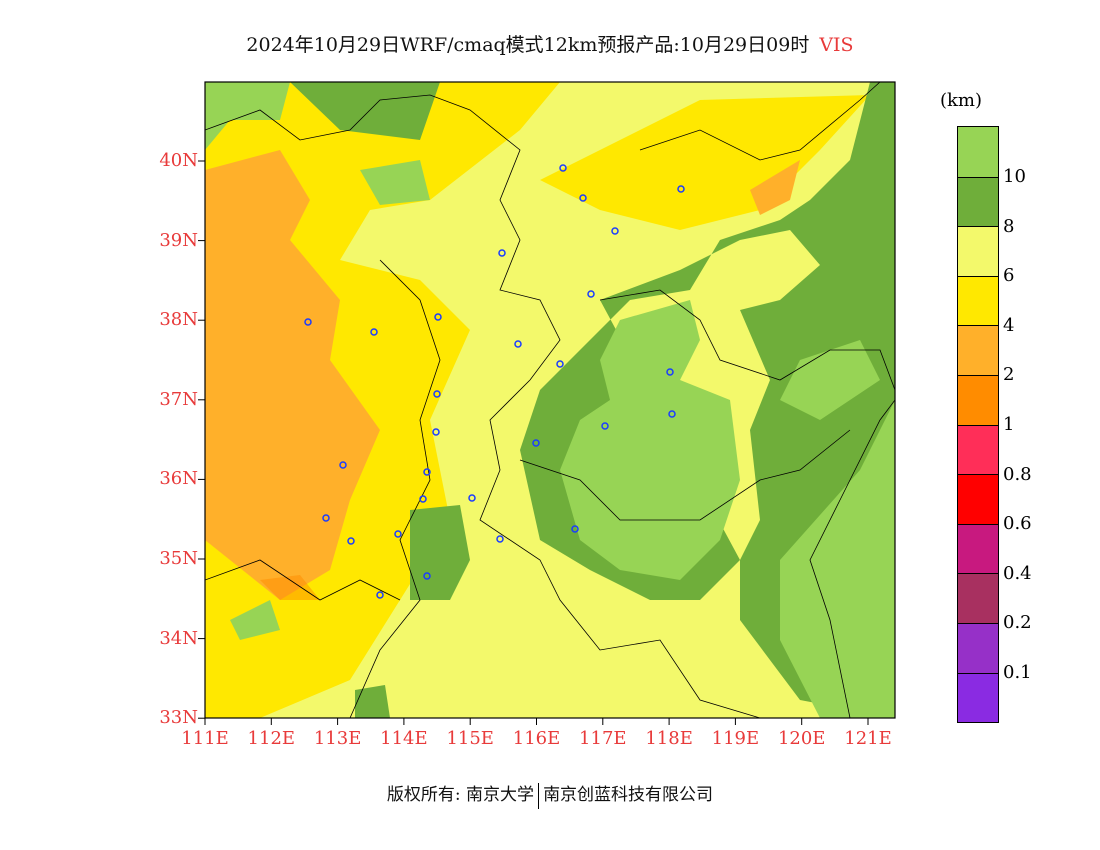 The image size is (1100, 850). Describe the element at coordinates (337, 738) in the screenshot. I see `lon-label: 113E` at that location.